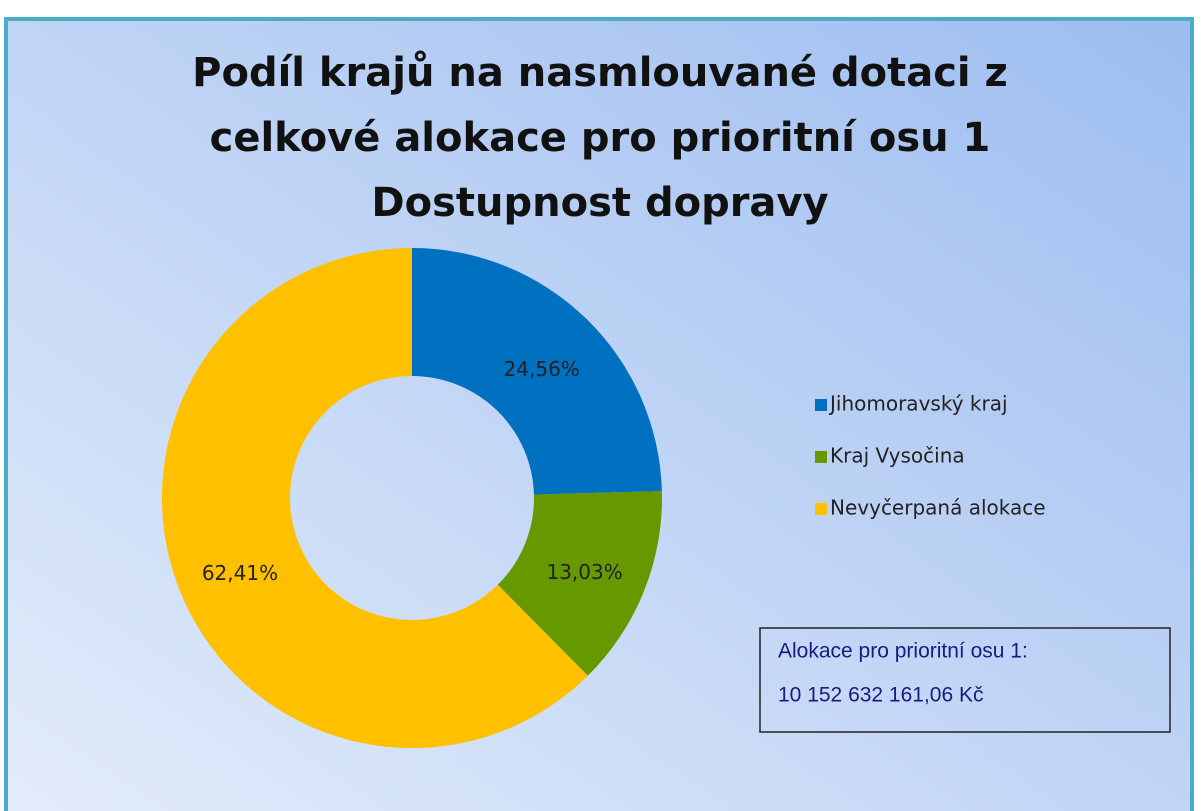 This screenshot has height=811, width=1202. Describe the element at coordinates (938, 508) in the screenshot. I see `legend-label: Nevyčerpaná alokace` at that location.